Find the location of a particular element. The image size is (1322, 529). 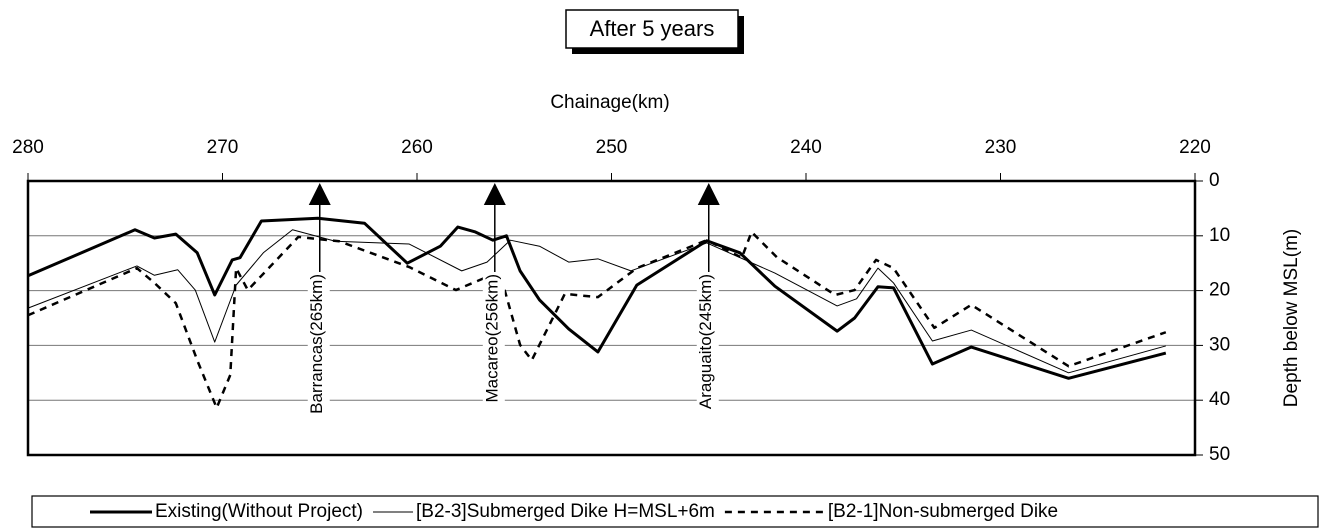

title-box is located at coordinates (652, 29).